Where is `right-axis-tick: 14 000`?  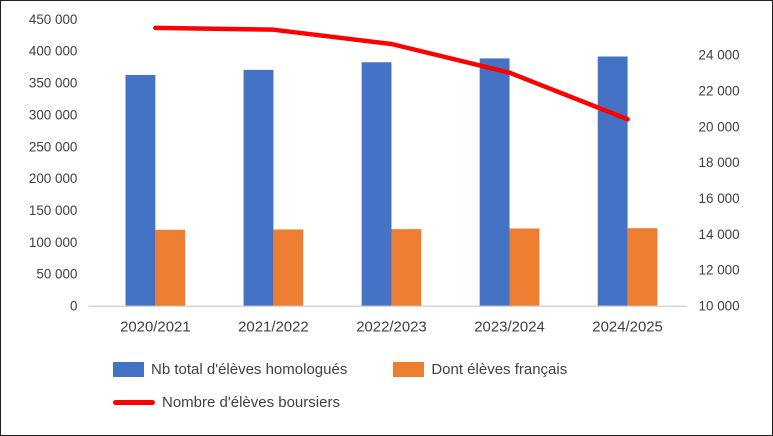
right-axis-tick: 14 000 is located at coordinates (719, 234).